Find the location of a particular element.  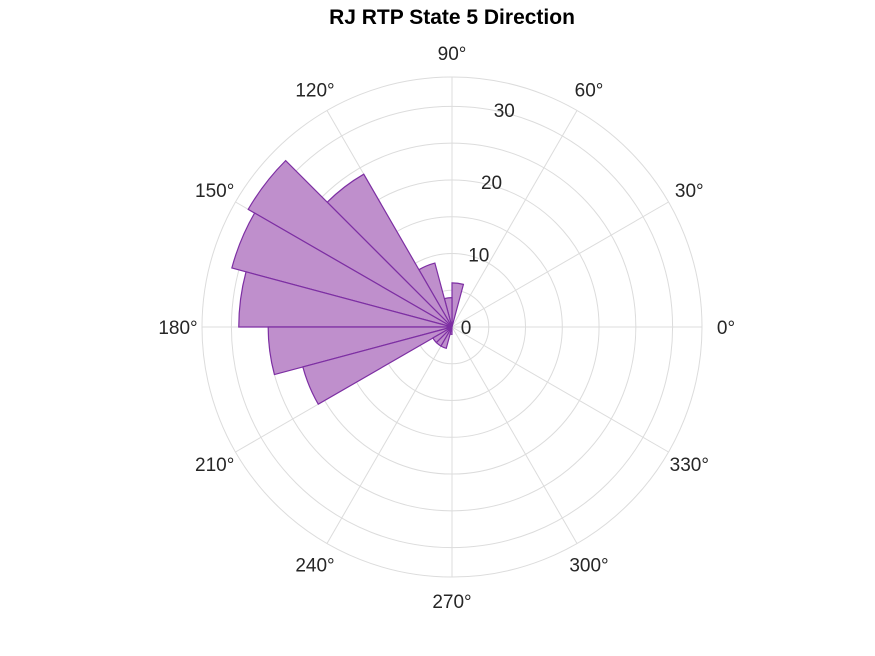

angle-tick-label: 150° is located at coordinates (214, 191).